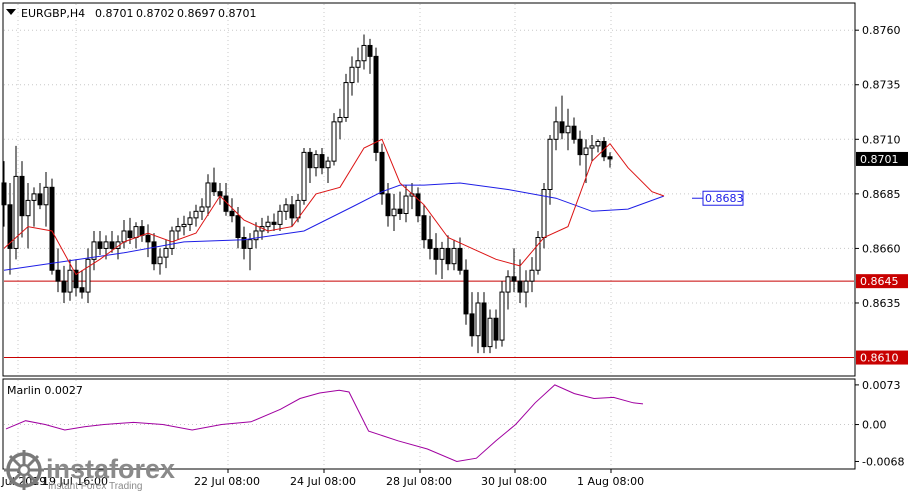 The width and height of the screenshot is (913, 493). I want to click on logo-tagline: Instant Forex Trading, so click(95, 486).